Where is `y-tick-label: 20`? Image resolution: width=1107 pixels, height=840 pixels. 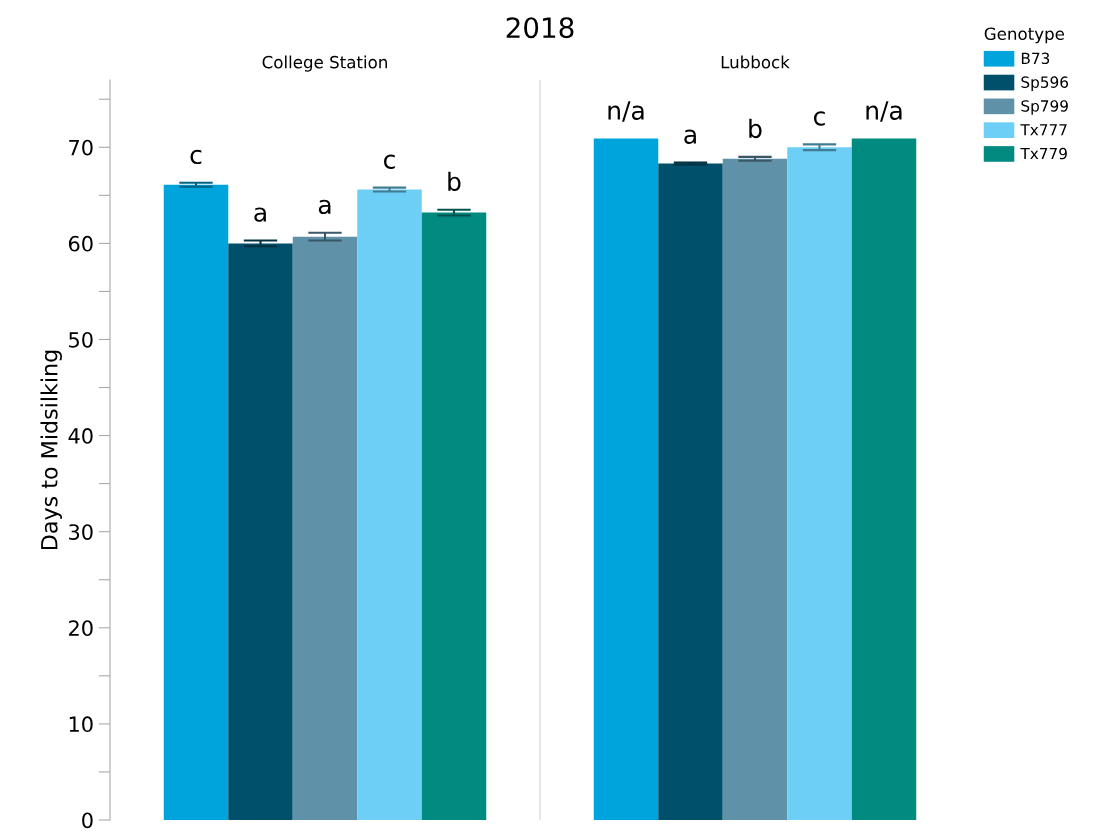
y-tick-label: 20 is located at coordinates (81, 628).